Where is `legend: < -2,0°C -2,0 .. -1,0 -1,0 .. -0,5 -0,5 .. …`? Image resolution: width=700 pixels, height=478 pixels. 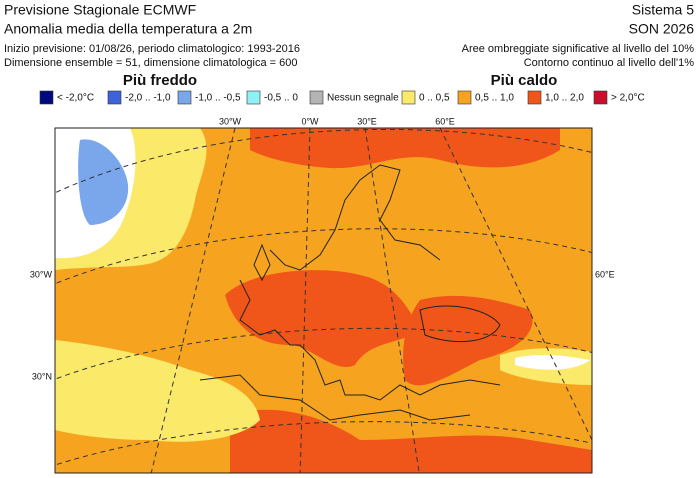
legend: < -2,0°C -2,0 .. -1,0 -1,0 .. -0,5 -0,5 .. … is located at coordinates (342, 97).